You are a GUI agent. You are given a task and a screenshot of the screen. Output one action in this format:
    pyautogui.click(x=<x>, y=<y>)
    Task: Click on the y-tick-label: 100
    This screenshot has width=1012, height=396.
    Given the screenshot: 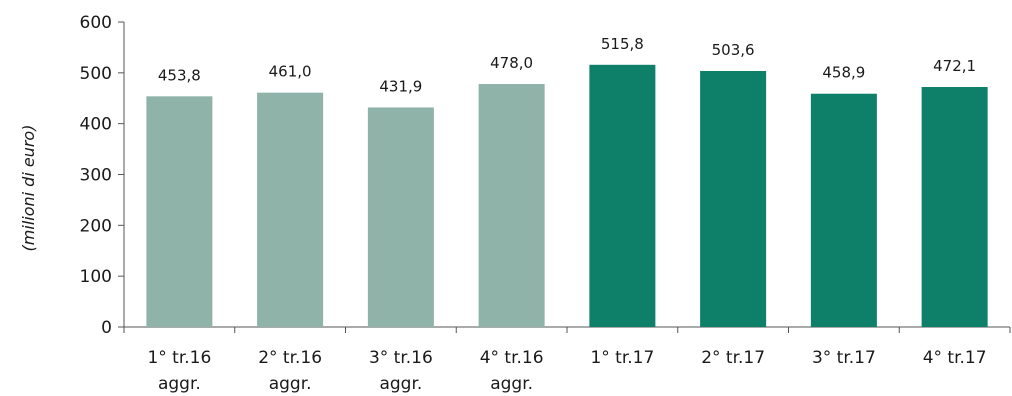 What is the action you would take?
    pyautogui.click(x=96, y=277)
    